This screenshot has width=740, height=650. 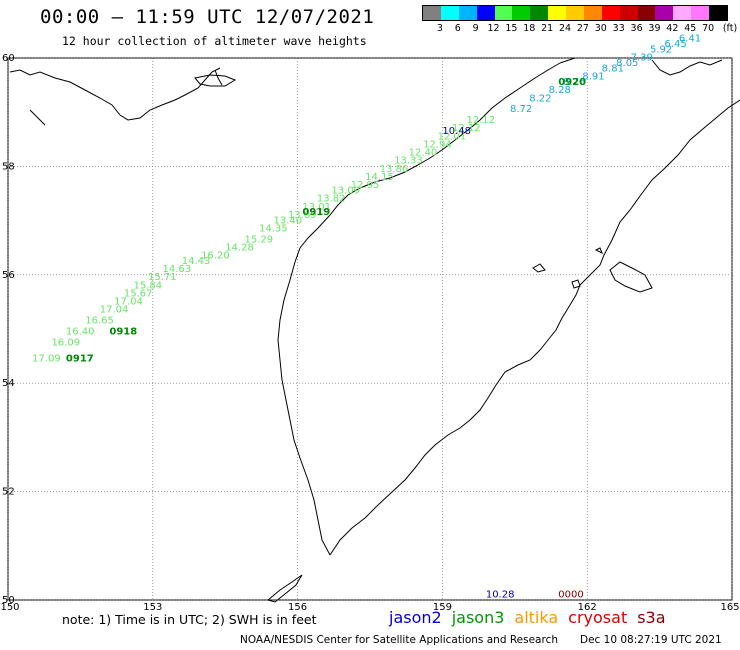 I want to click on swh-value: 7.39, so click(x=642, y=58).